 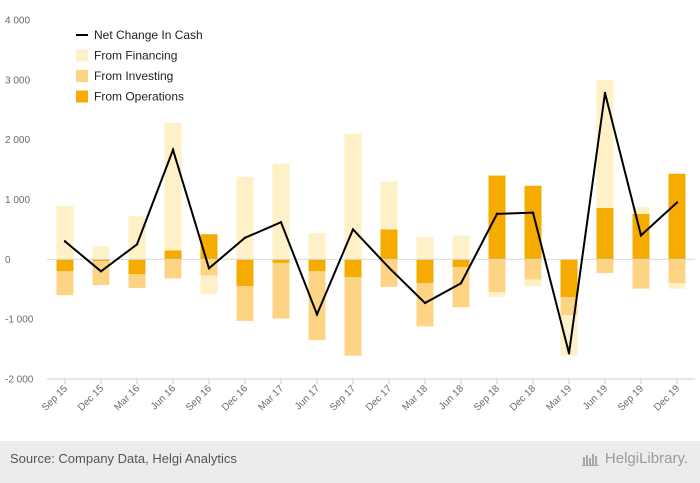 I want to click on x-tick-label: Dec 18, so click(x=523, y=398).